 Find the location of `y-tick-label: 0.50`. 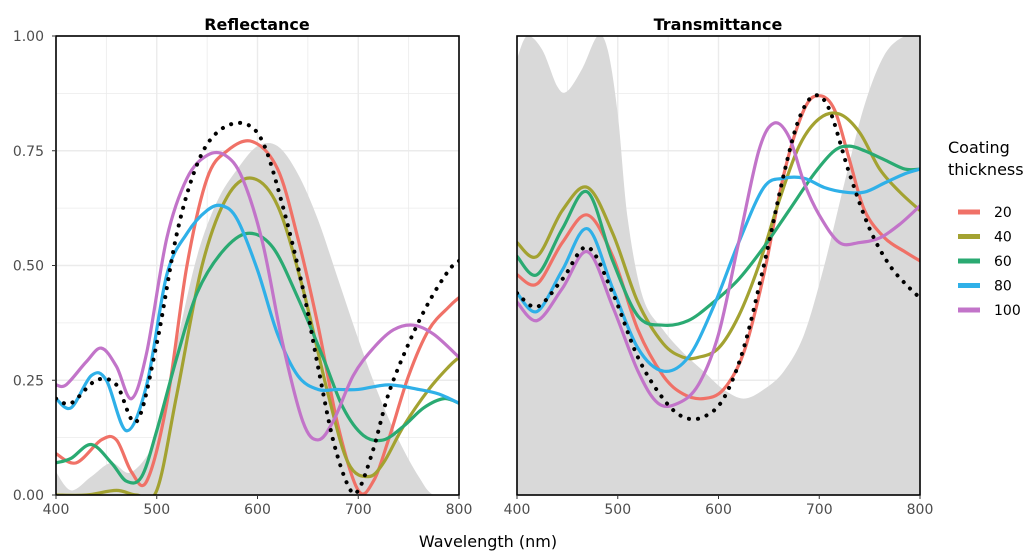

y-tick-label: 0.50 is located at coordinates (28, 267).